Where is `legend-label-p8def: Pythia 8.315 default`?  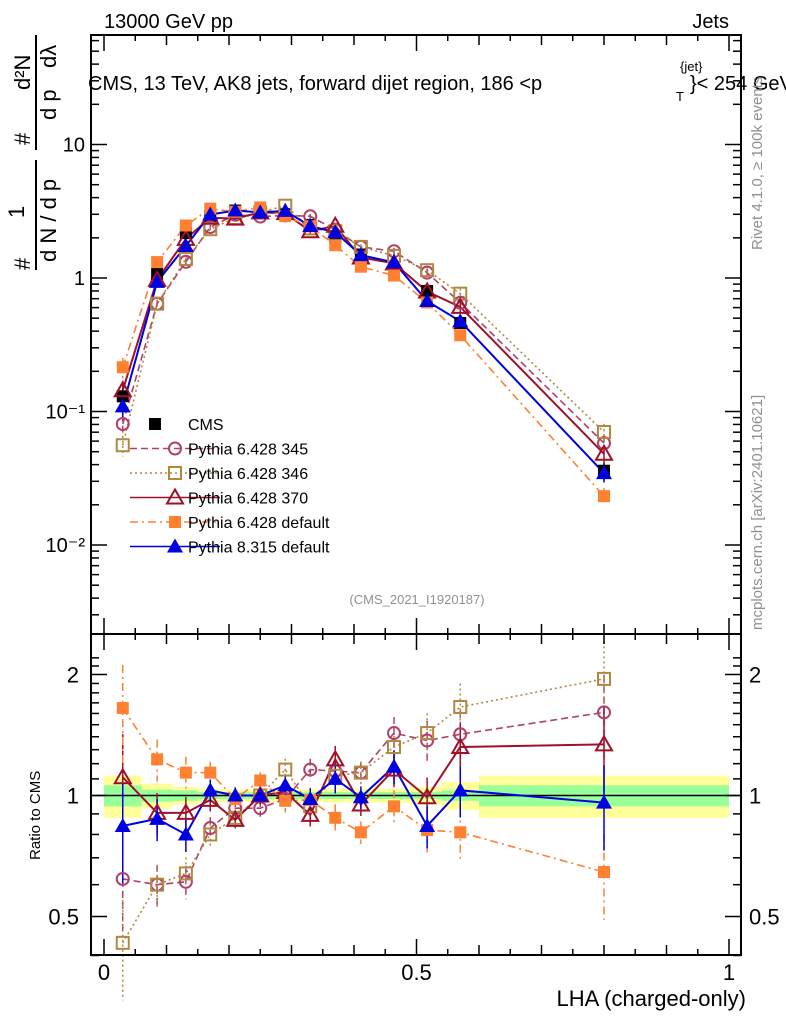 legend-label-p8def: Pythia 8.315 default is located at coordinates (259, 548).